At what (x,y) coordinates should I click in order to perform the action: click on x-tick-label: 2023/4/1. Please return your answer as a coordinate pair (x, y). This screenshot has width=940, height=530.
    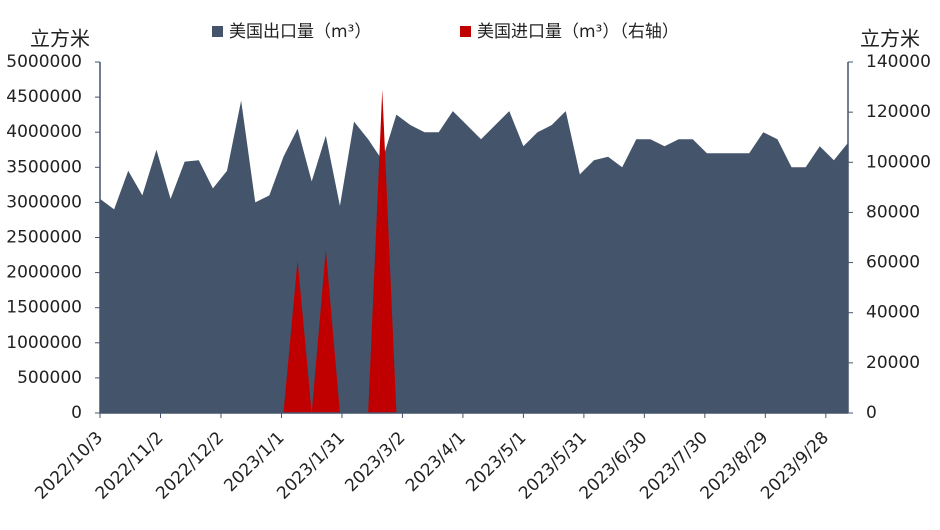
    Looking at the image, I should click on (436, 462).